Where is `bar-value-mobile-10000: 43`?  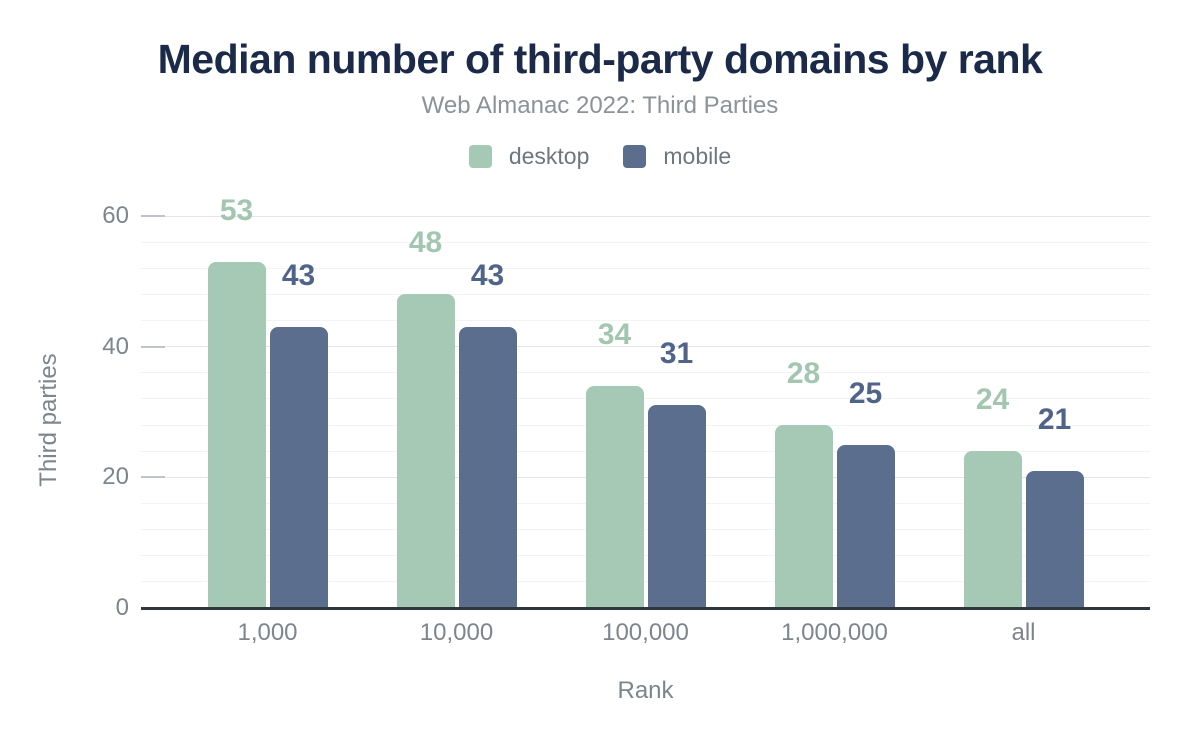
bar-value-mobile-10000: 43 is located at coordinates (487, 276).